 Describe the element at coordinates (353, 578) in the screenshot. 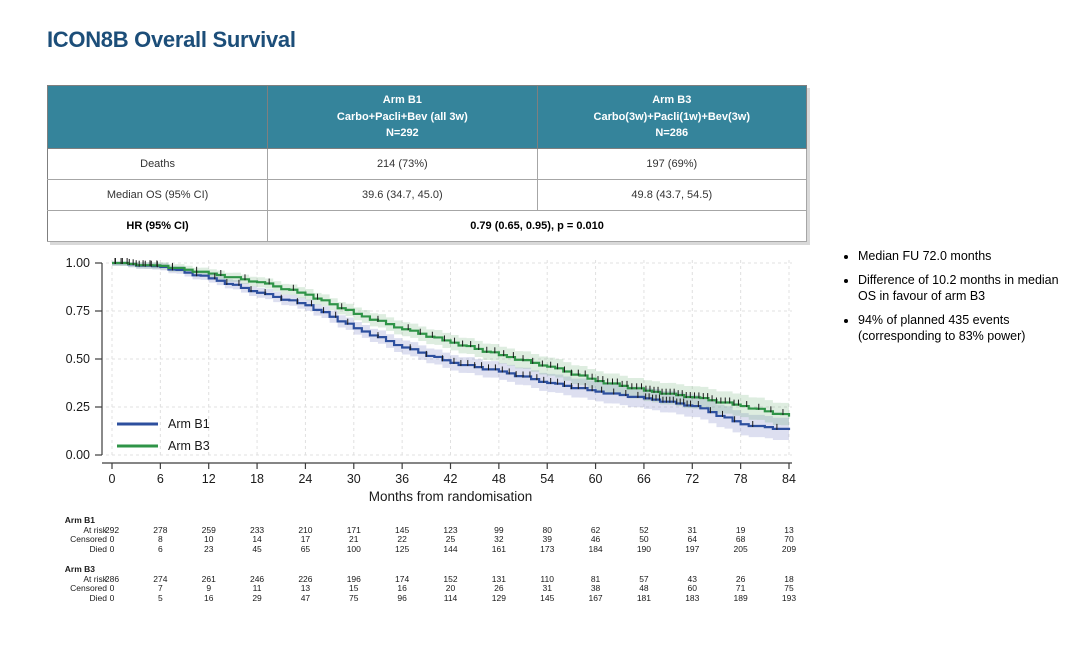

I see `at-risk-value: 196` at that location.